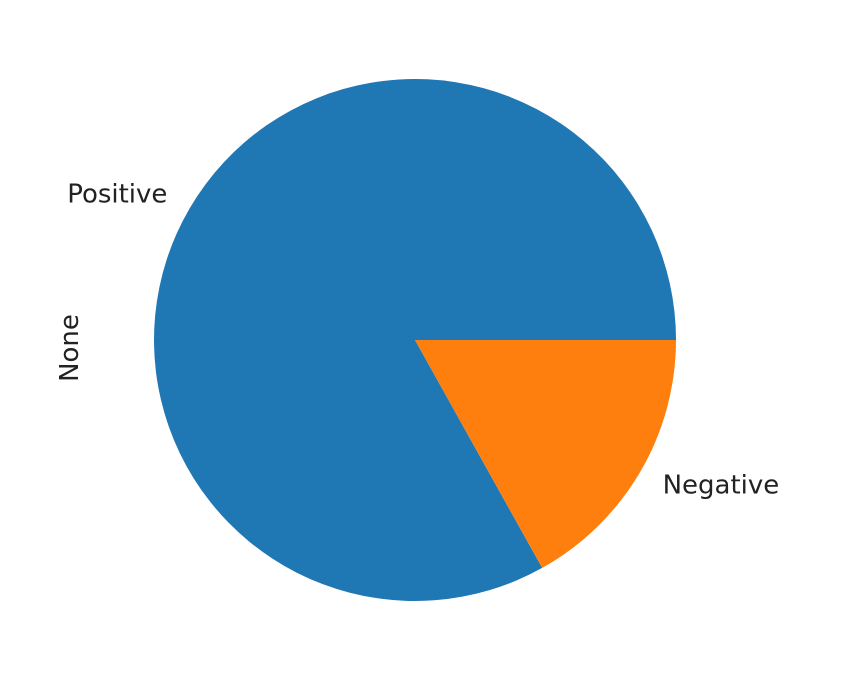  What do you see at coordinates (117, 195) in the screenshot?
I see `pie-label-positive: Positive` at bounding box center [117, 195].